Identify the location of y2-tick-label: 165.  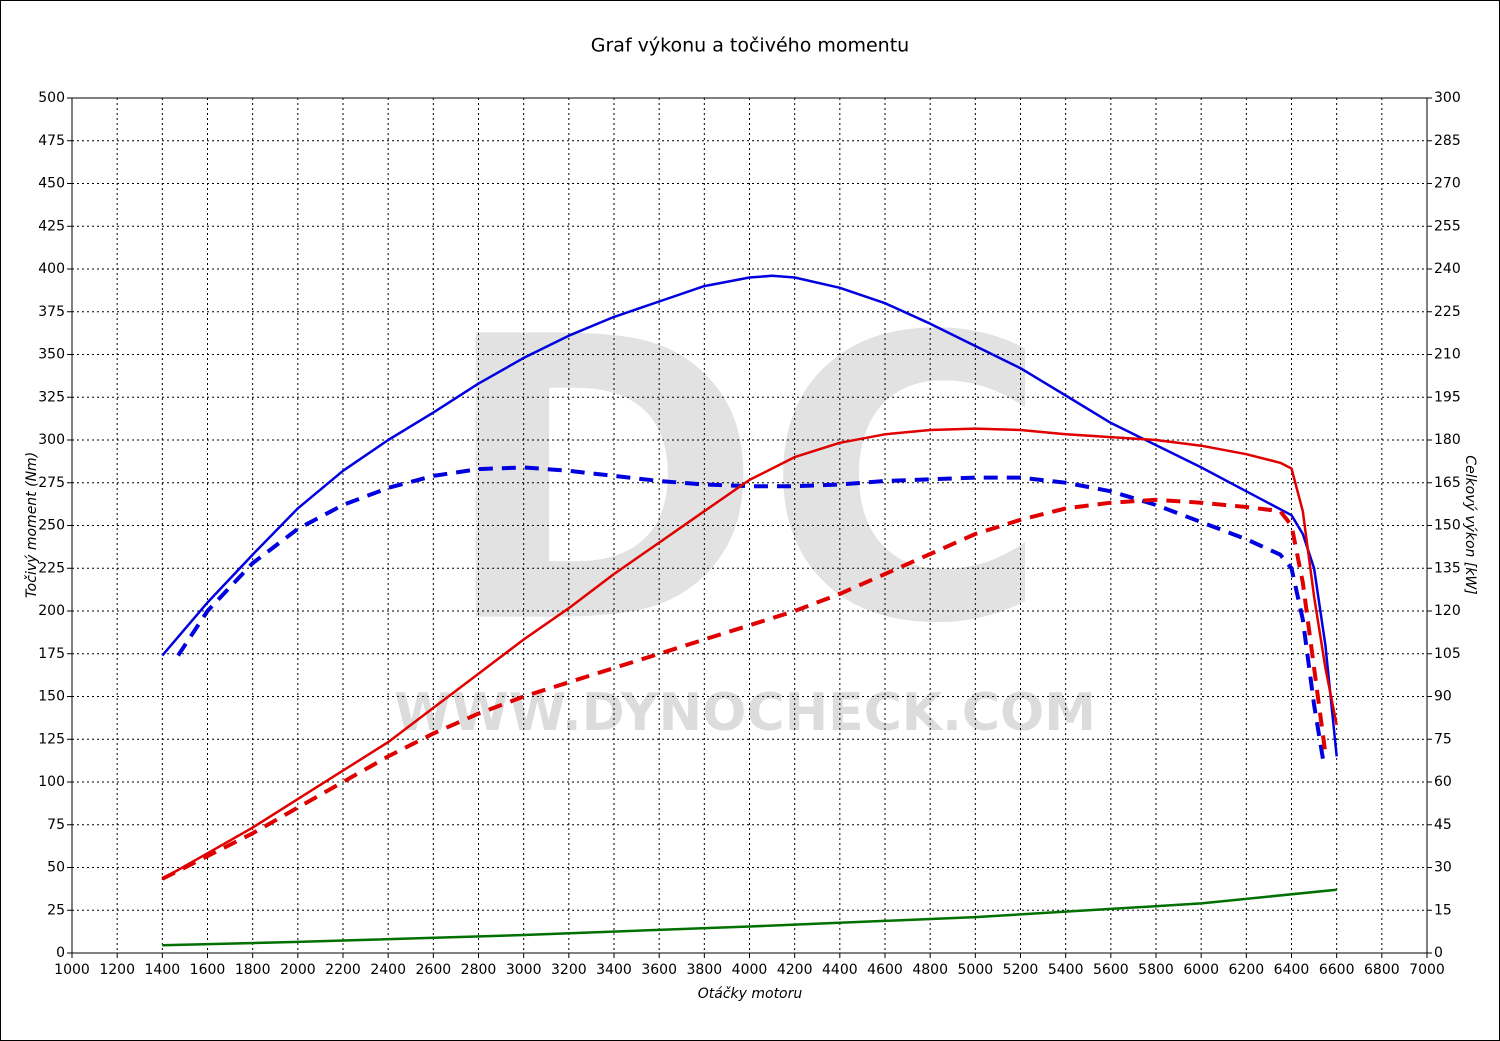
(1447, 483).